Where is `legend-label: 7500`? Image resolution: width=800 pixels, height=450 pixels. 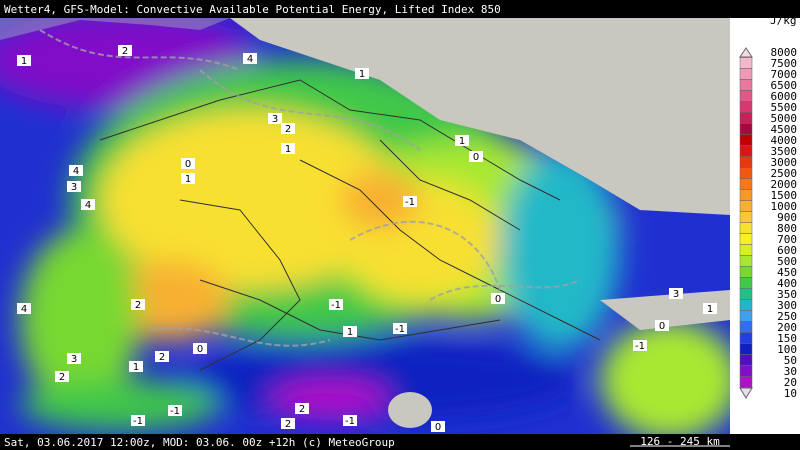
legend-label: 7500 is located at coordinates (784, 63).